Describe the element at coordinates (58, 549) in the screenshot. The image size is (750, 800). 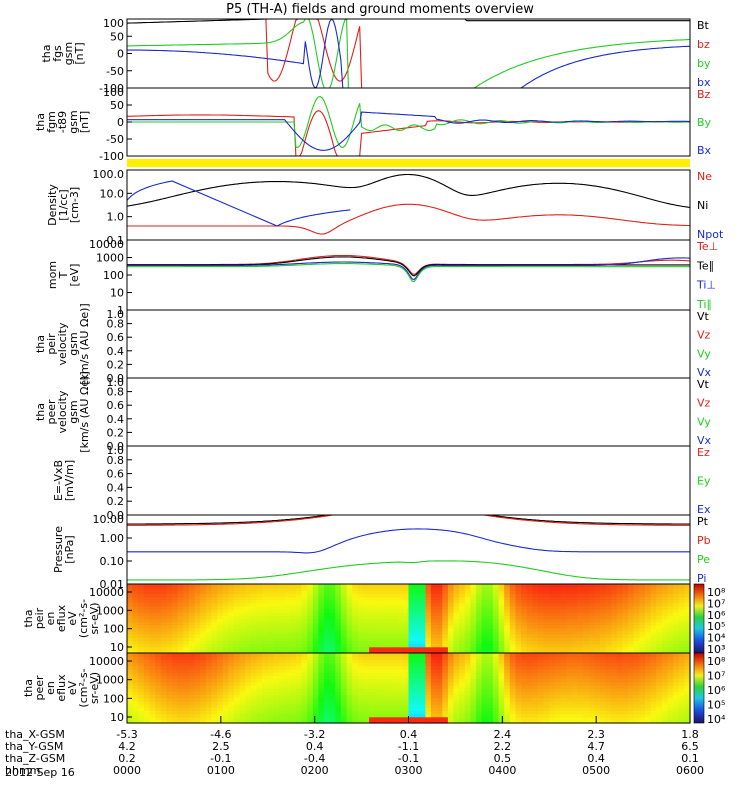
I see `y-axis-label-line: Pressure` at that location.